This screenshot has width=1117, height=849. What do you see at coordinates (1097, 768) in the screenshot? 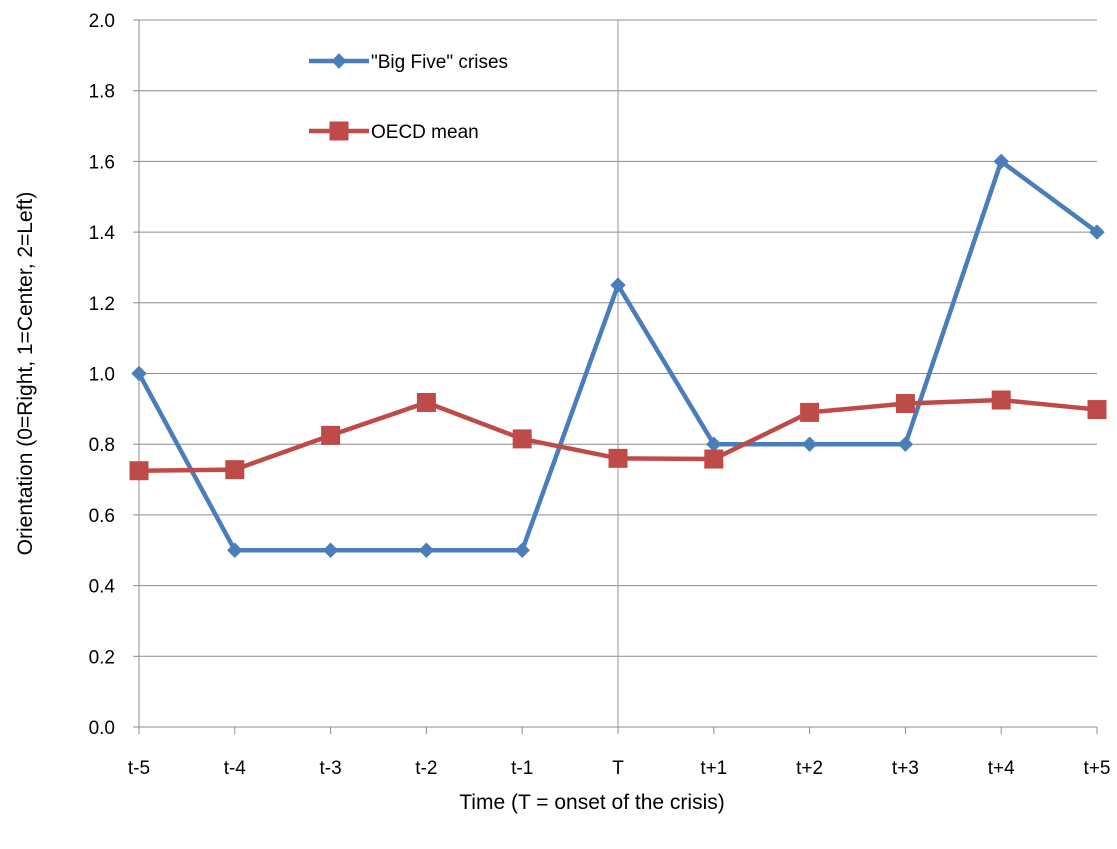
I see `x-tick-label: t+5` at bounding box center [1097, 768].